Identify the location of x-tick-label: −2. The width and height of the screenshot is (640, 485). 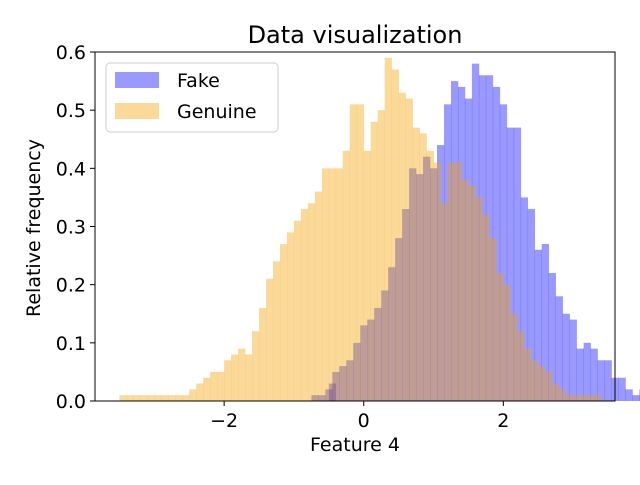
(224, 421).